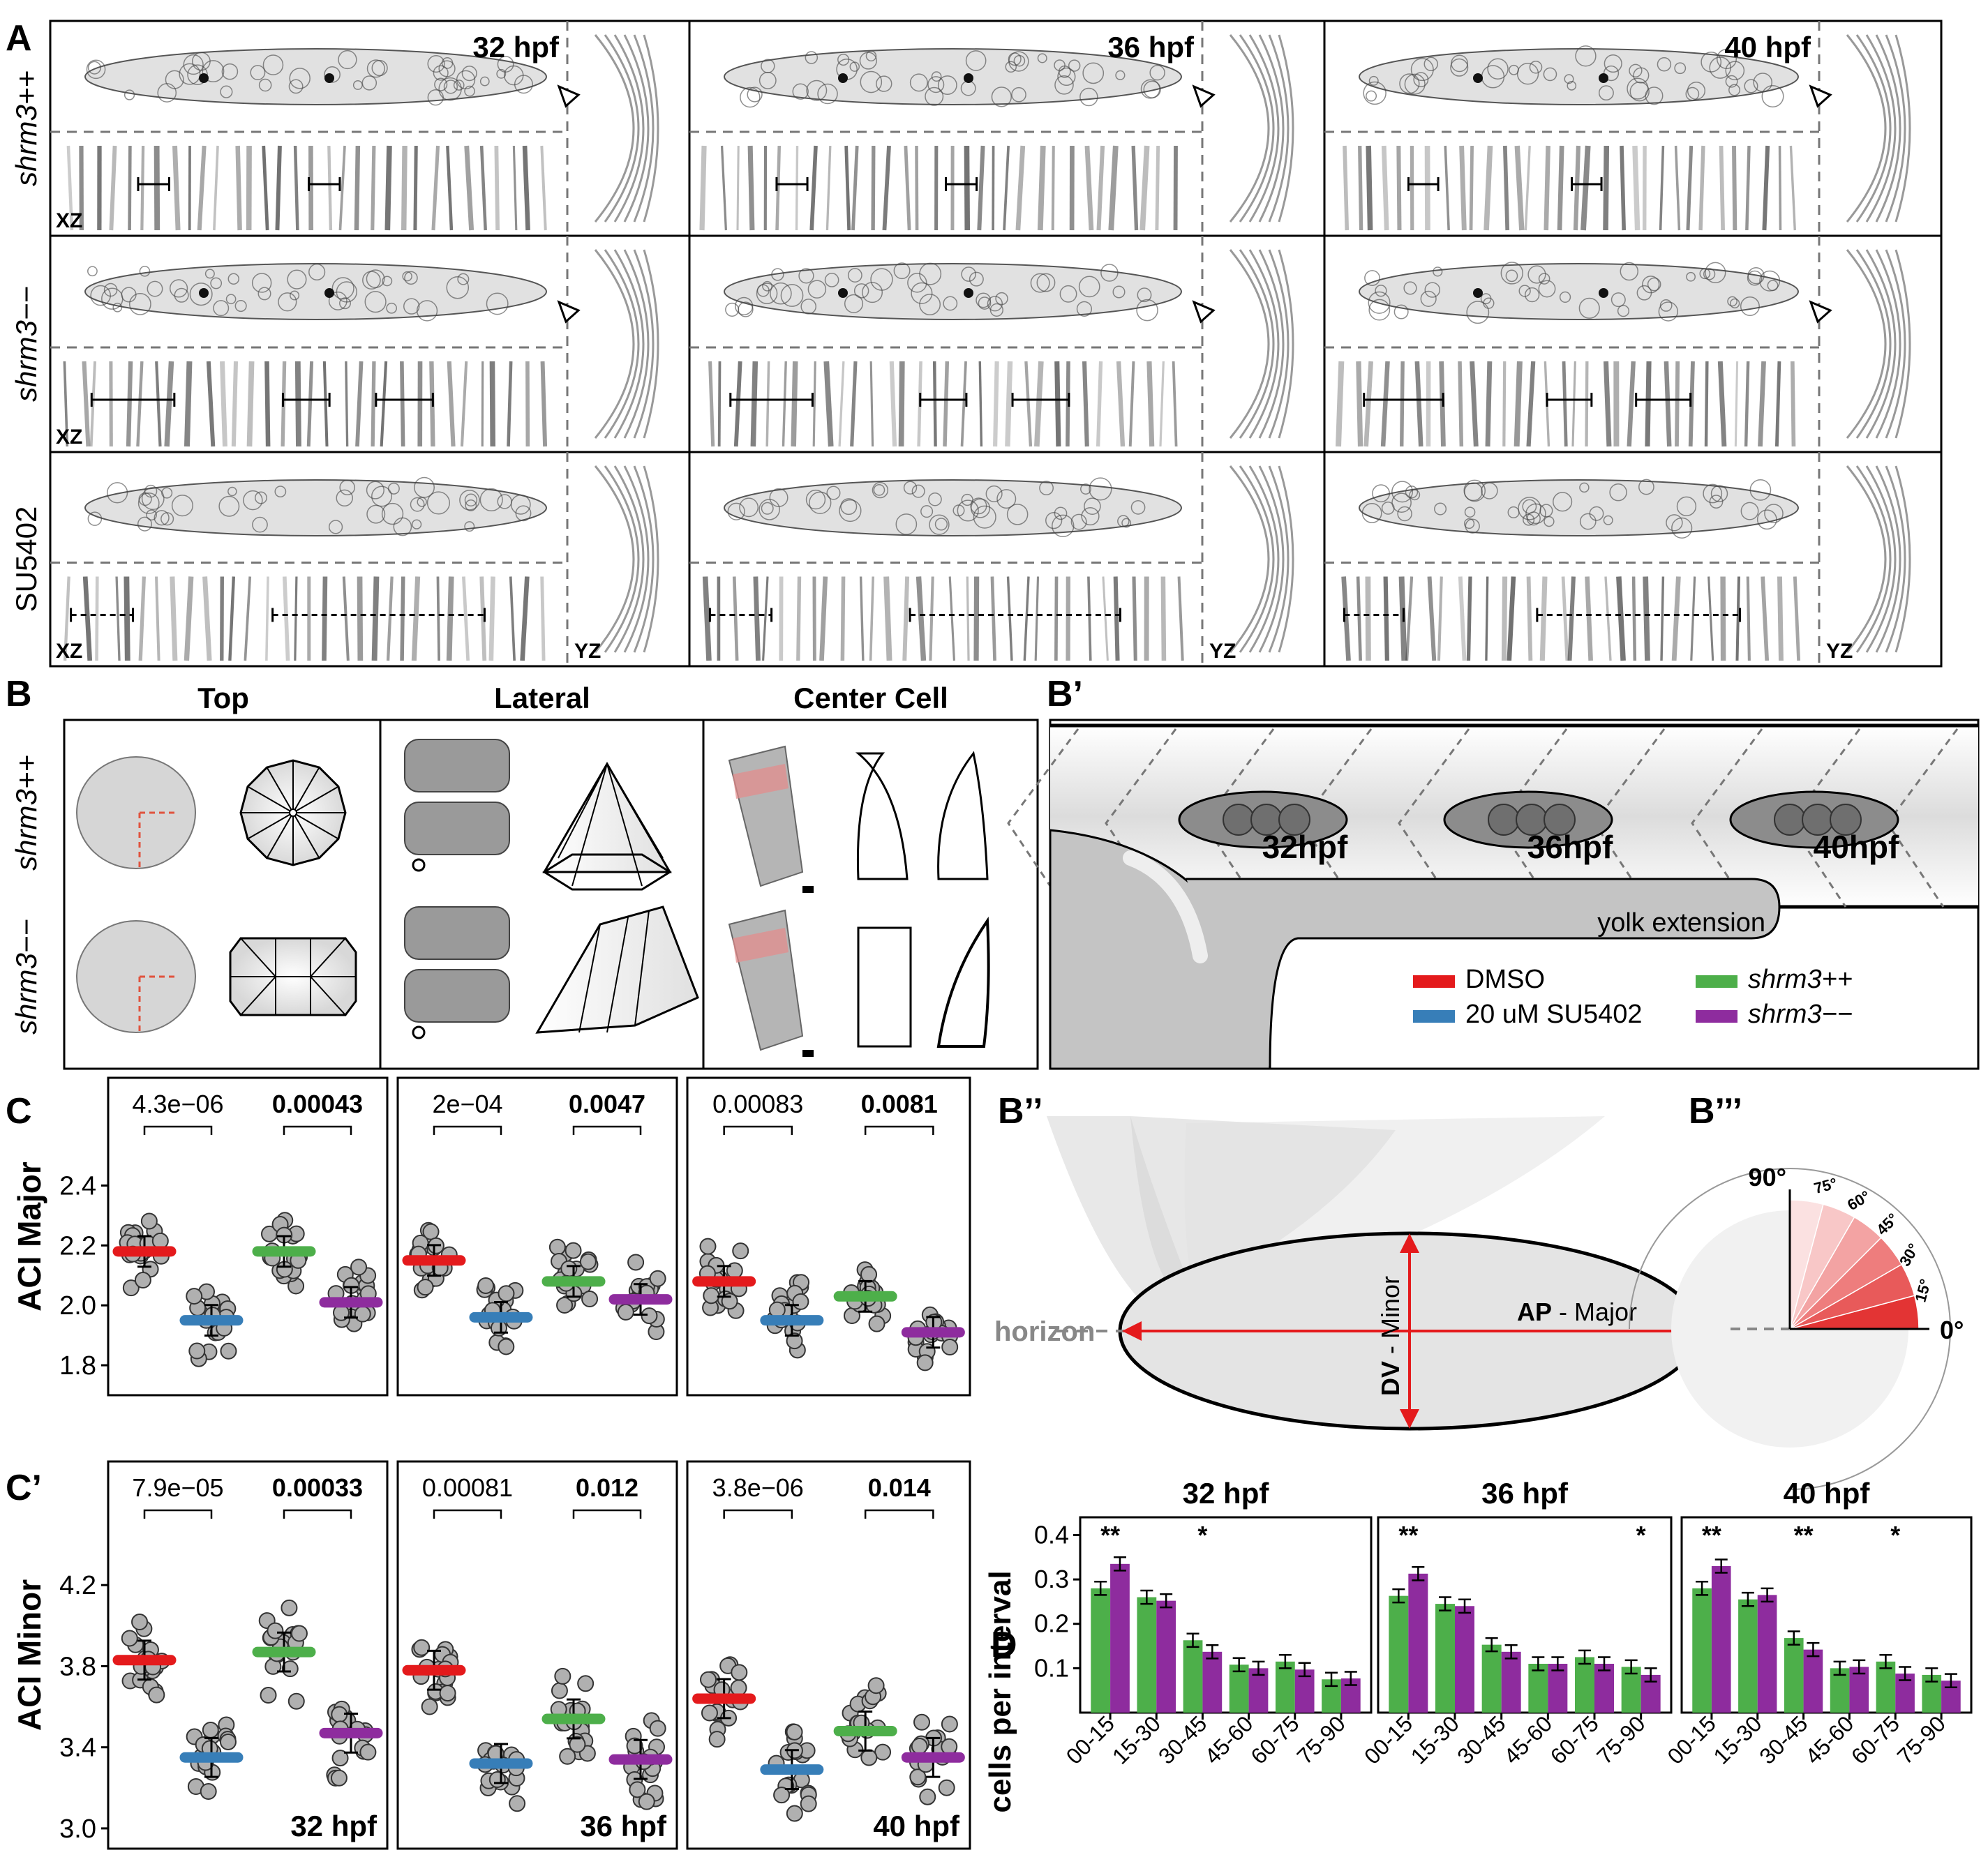 This screenshot has height=1864, width=1988. I want to click on primordium-top-view, so click(315, 508).